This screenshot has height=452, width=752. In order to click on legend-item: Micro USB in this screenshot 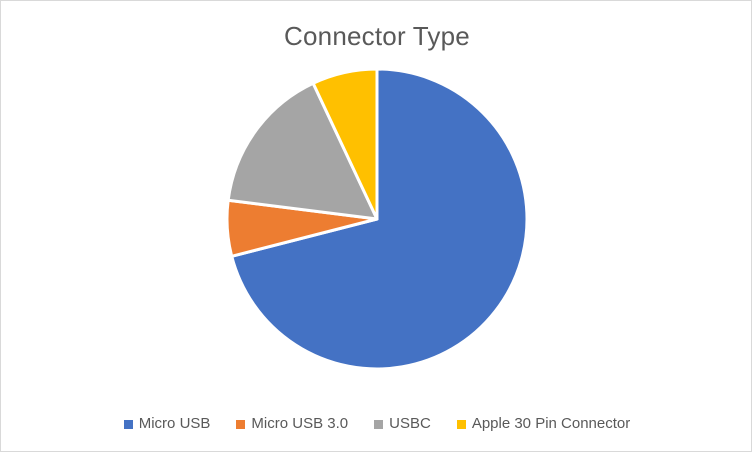, I will do `click(167, 424)`.